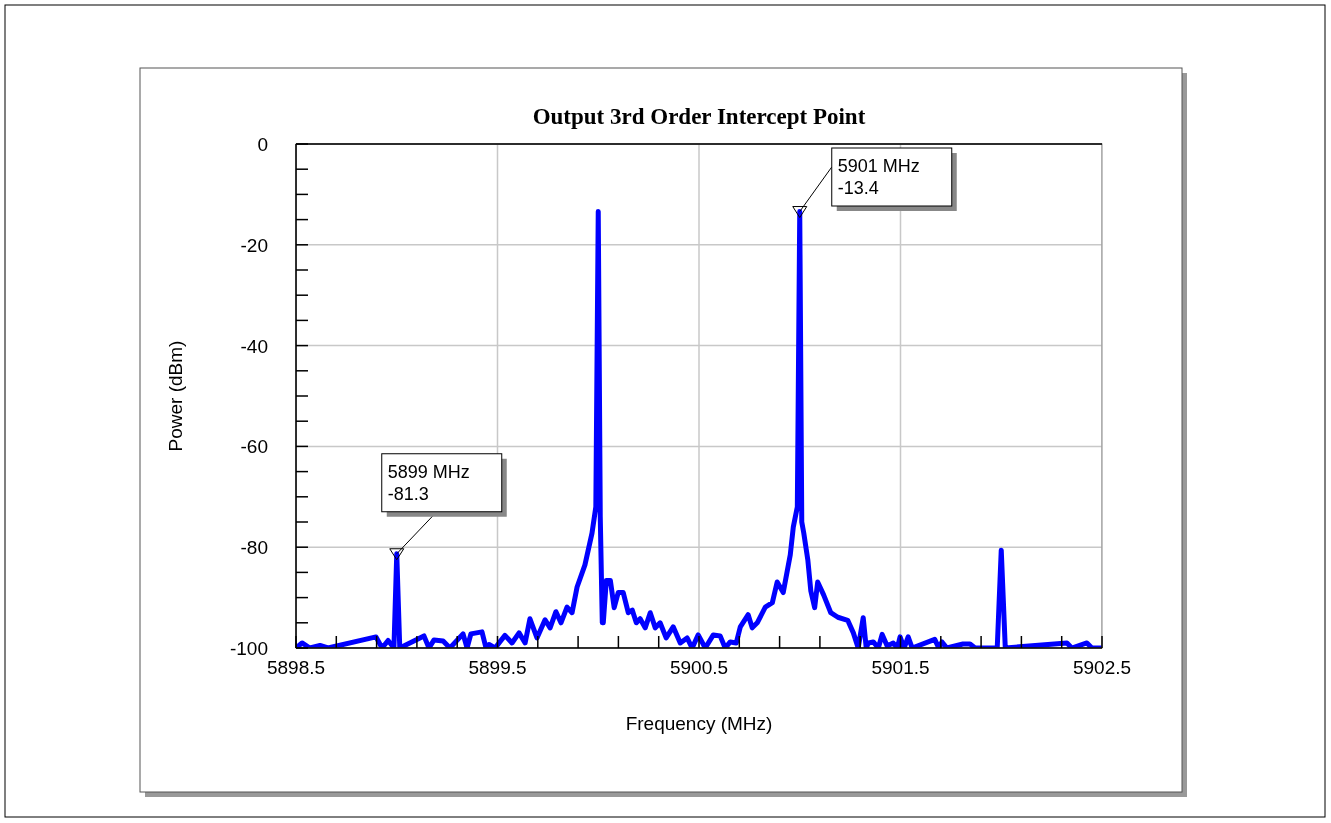 Image resolution: width=1331 pixels, height=823 pixels. Describe the element at coordinates (900, 667) in the screenshot. I see `x-tick-label: 5901.5` at that location.